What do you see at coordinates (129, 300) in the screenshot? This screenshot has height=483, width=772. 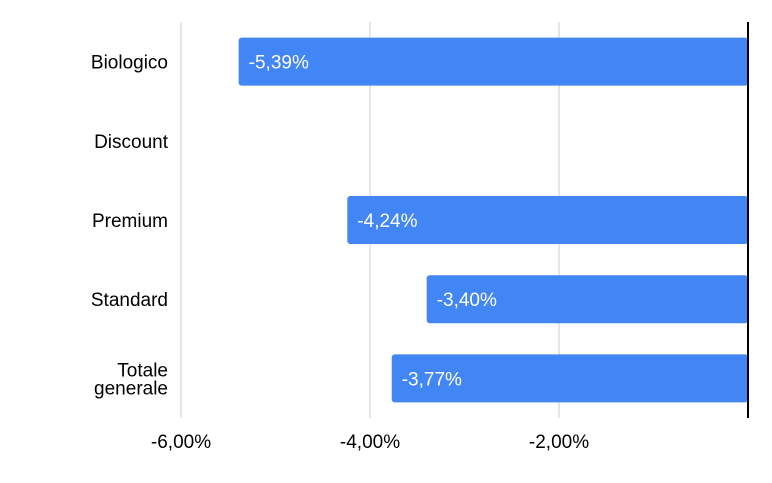 I see `category-label: Standard` at bounding box center [129, 300].